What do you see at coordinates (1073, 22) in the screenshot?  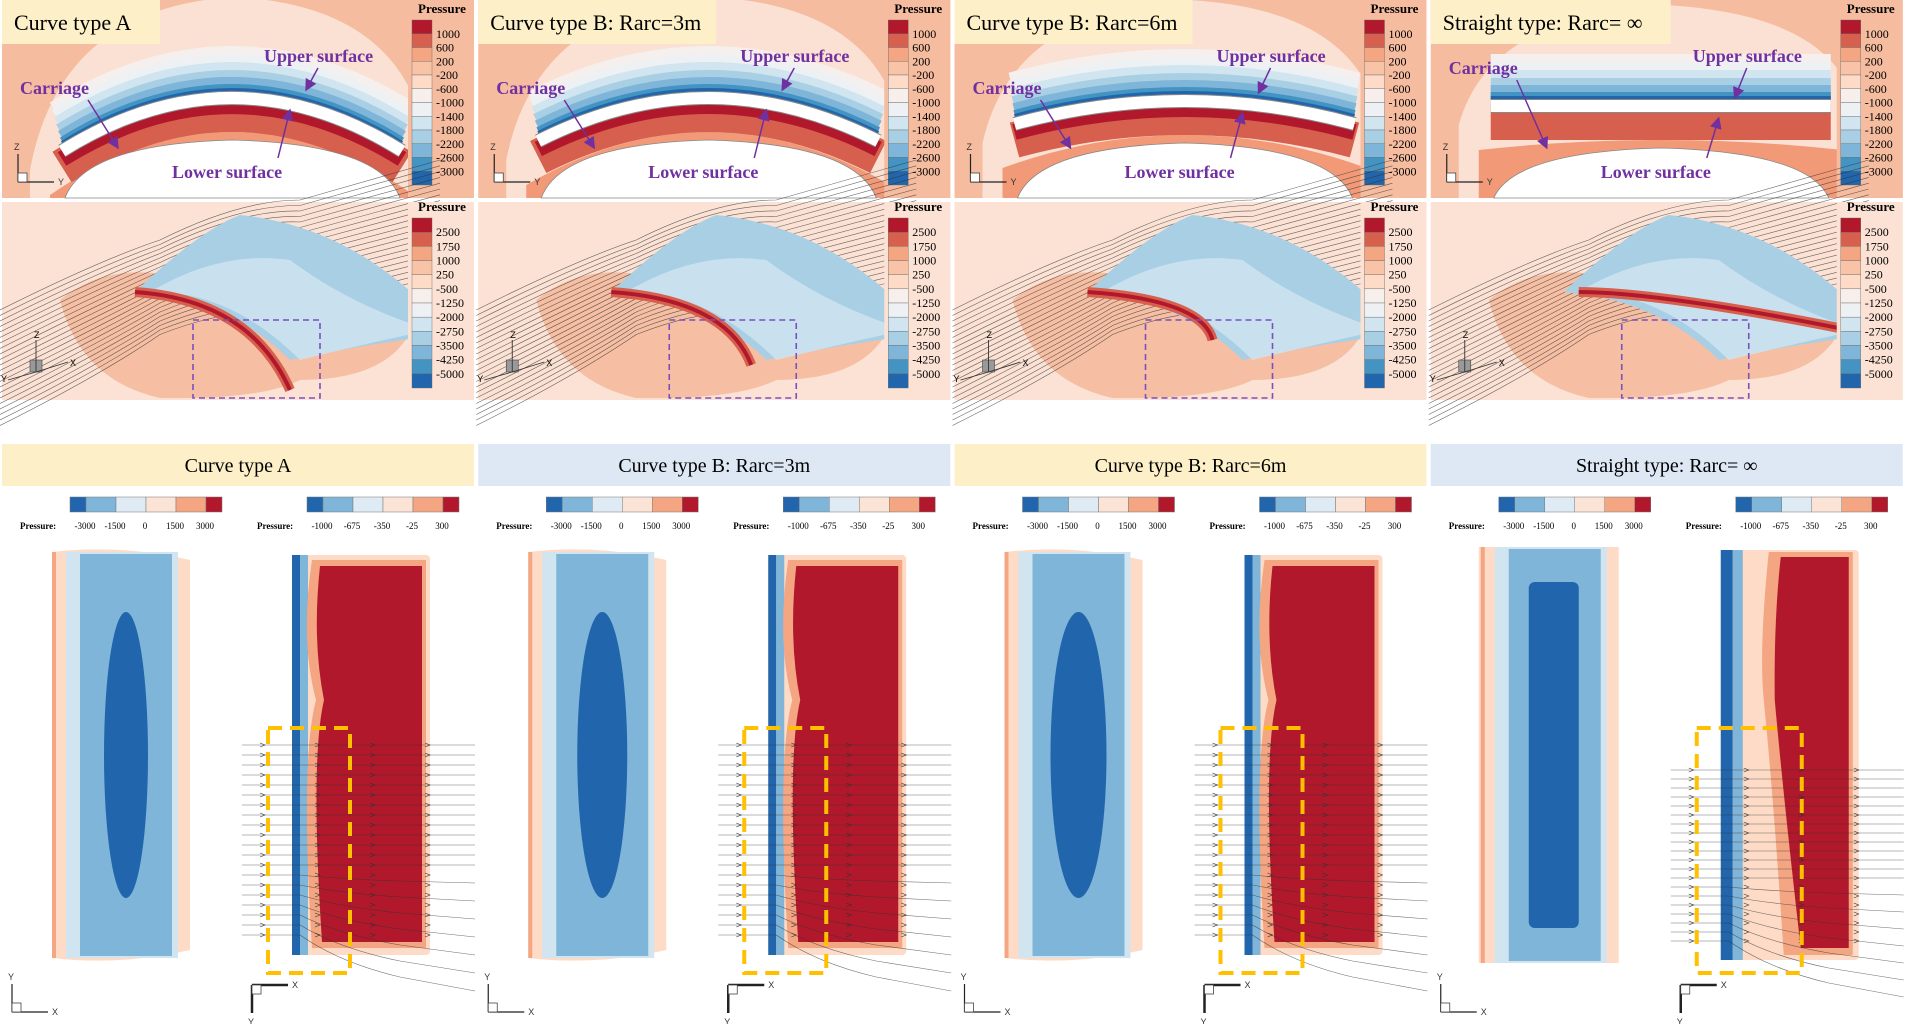 I see `title-box` at bounding box center [1073, 22].